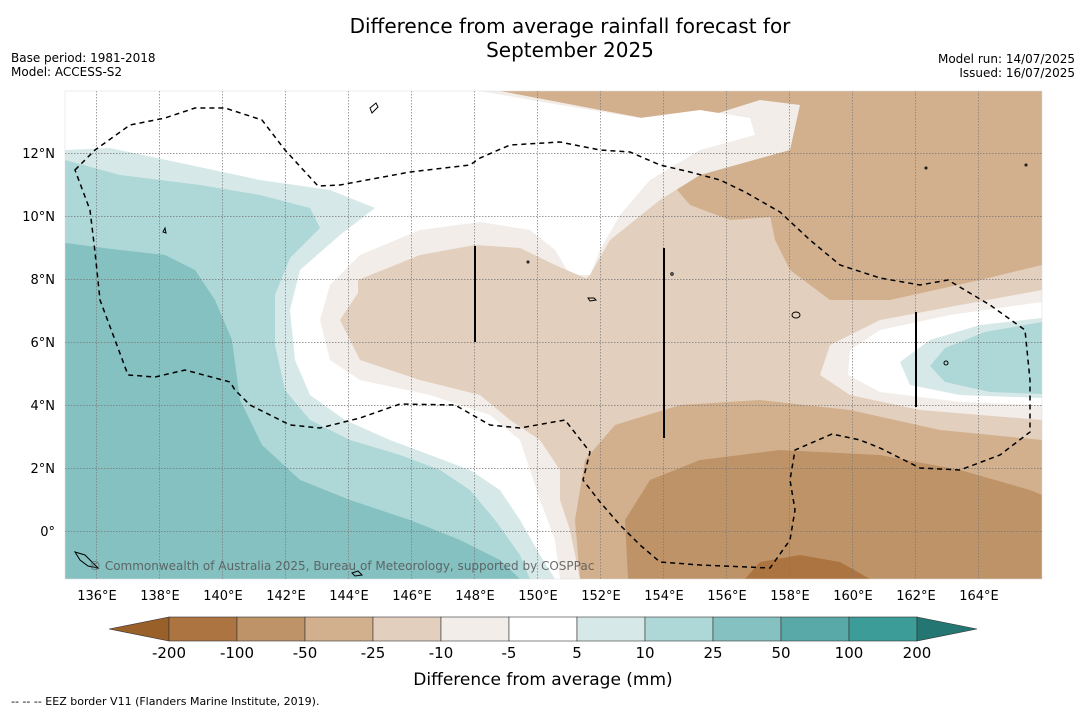 This screenshot has width=1085, height=713. What do you see at coordinates (139, 629) in the screenshot?
I see `colorbar-arrow-left` at bounding box center [139, 629].